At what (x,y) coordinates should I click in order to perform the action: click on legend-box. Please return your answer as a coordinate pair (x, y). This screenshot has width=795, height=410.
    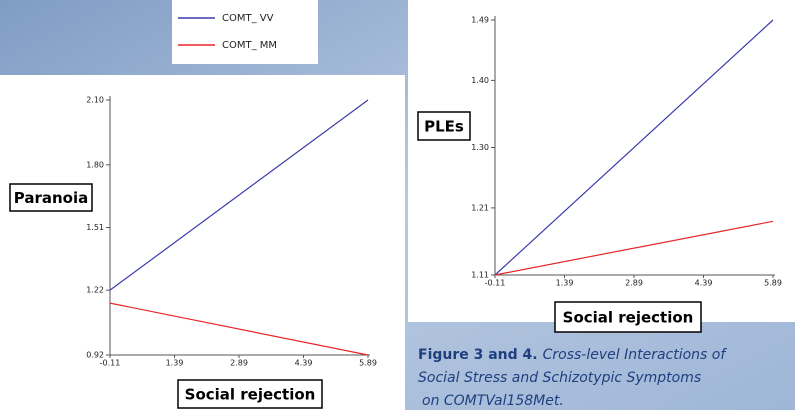
    Looking at the image, I should click on (245, 32).